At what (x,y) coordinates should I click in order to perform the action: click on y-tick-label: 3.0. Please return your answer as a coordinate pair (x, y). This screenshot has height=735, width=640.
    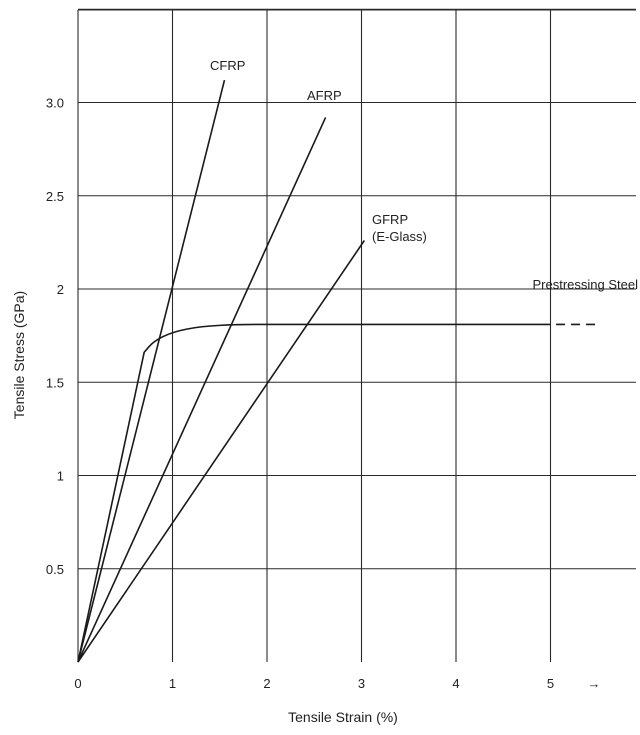
    Looking at the image, I should click on (55, 103).